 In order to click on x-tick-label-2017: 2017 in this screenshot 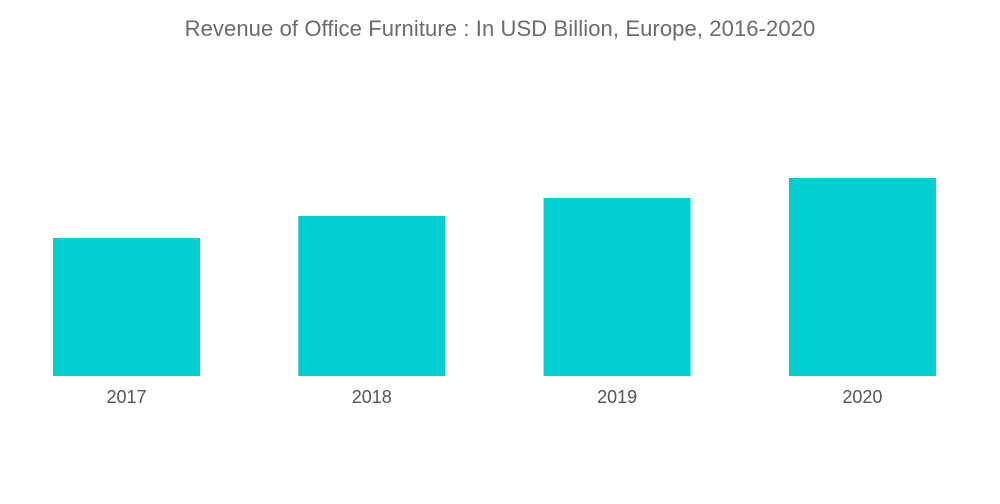, I will do `click(126, 397)`.